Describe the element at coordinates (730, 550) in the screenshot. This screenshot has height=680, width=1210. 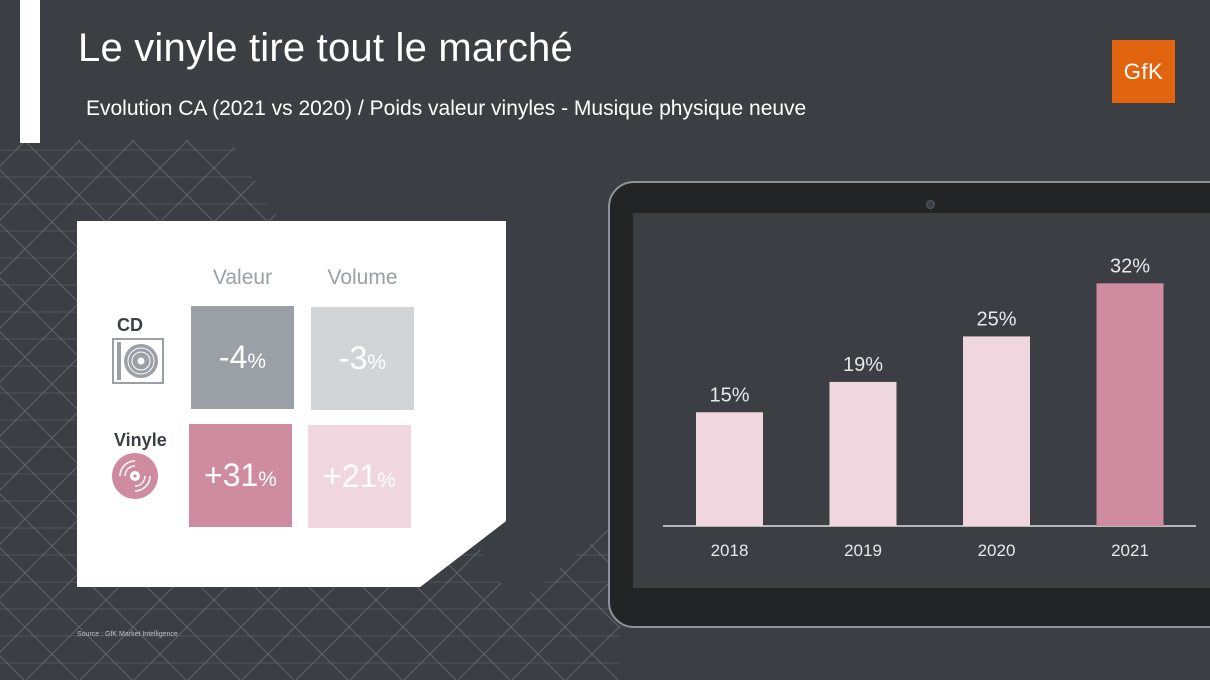
I see `x-tick-label-2018: 2018` at that location.